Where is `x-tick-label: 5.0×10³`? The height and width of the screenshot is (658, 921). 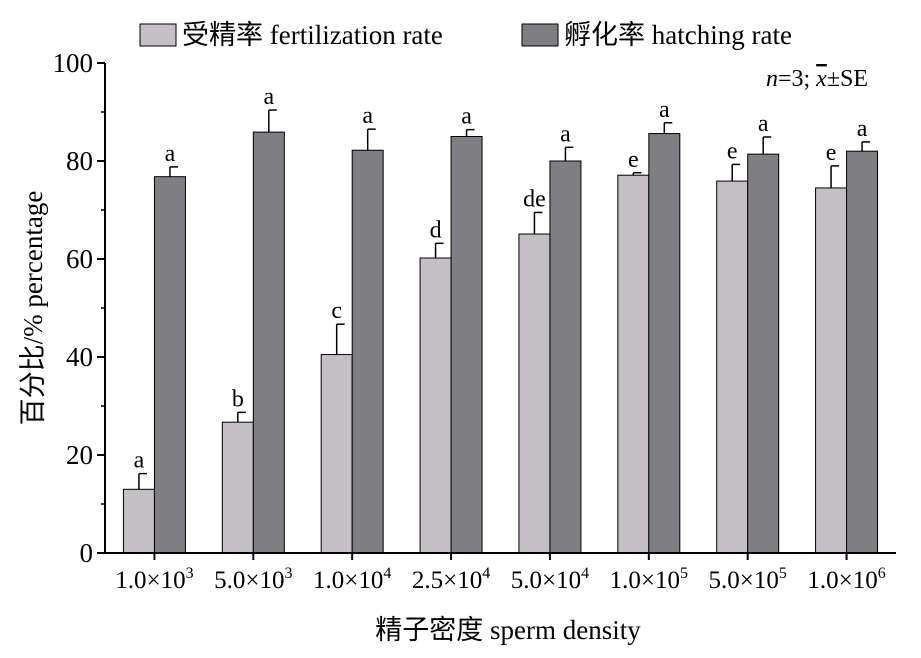
x-tick-label: 5.0×10³ is located at coordinates (253, 579).